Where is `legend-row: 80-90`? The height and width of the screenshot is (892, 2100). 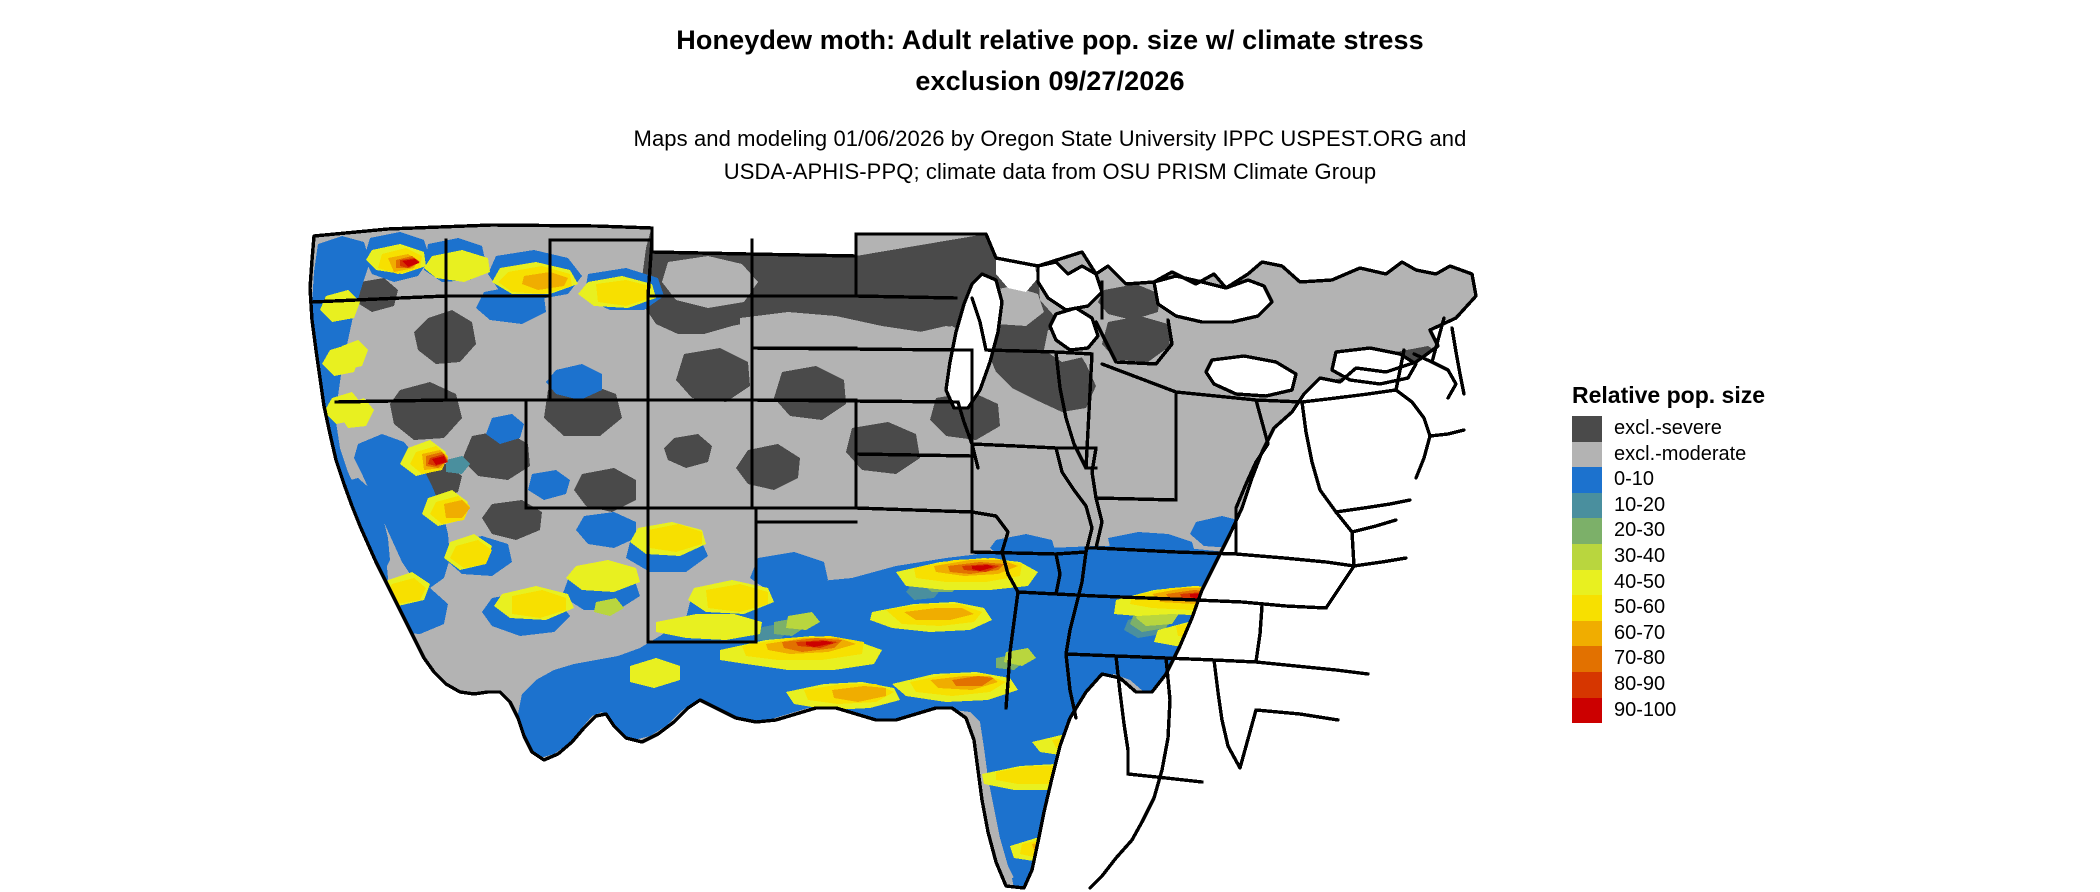 legend-row: 80-90 is located at coordinates (1737, 684).